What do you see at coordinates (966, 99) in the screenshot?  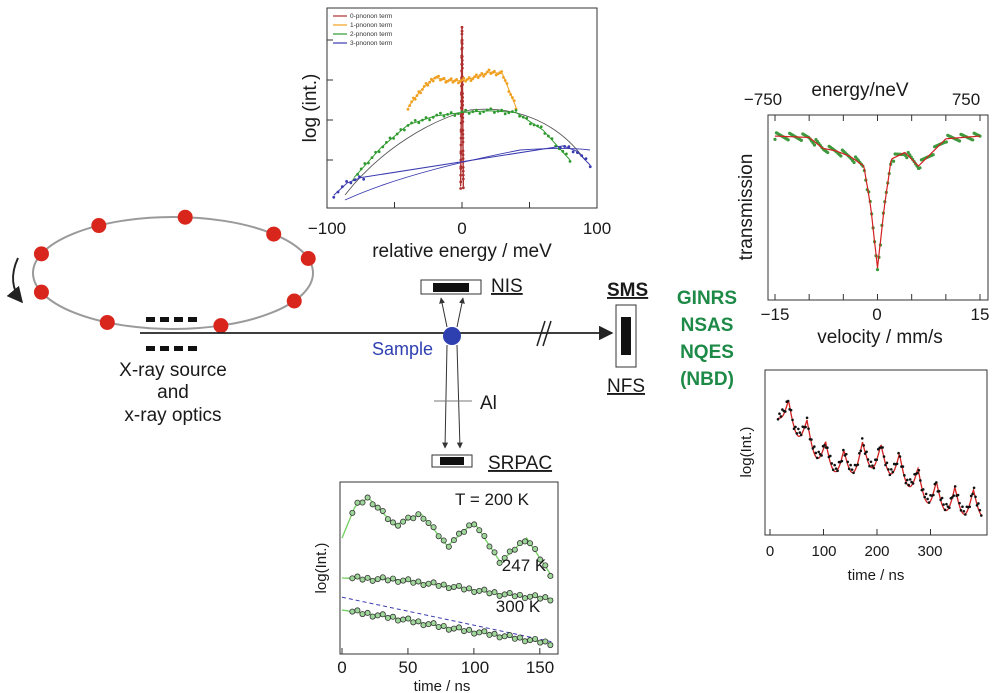 I see `sms-toptick-1: 750` at bounding box center [966, 99].